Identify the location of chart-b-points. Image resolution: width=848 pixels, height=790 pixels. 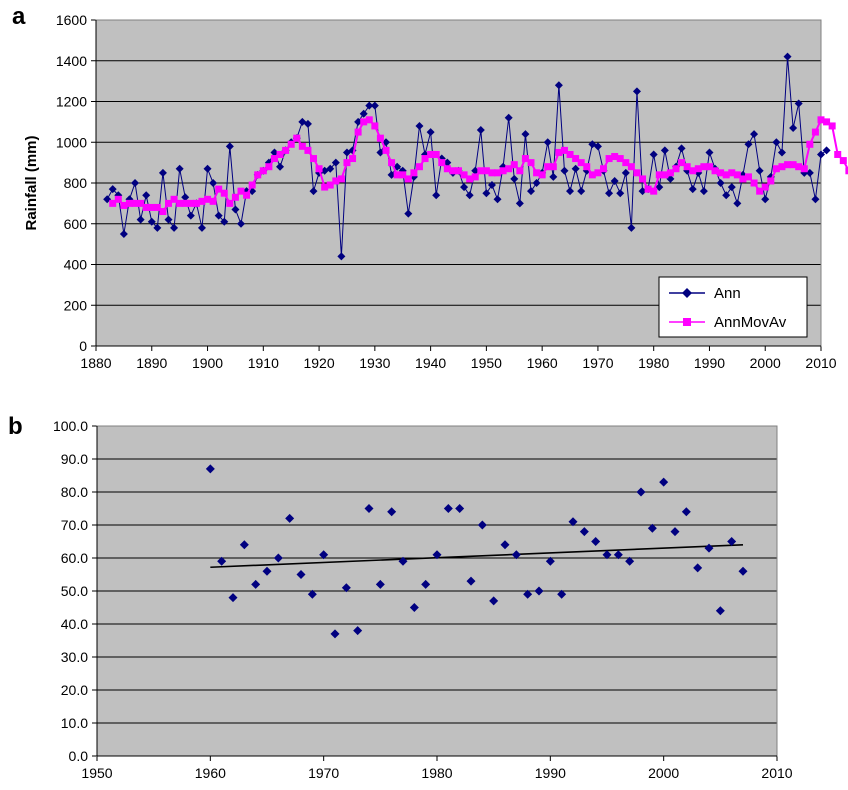
(476, 551).